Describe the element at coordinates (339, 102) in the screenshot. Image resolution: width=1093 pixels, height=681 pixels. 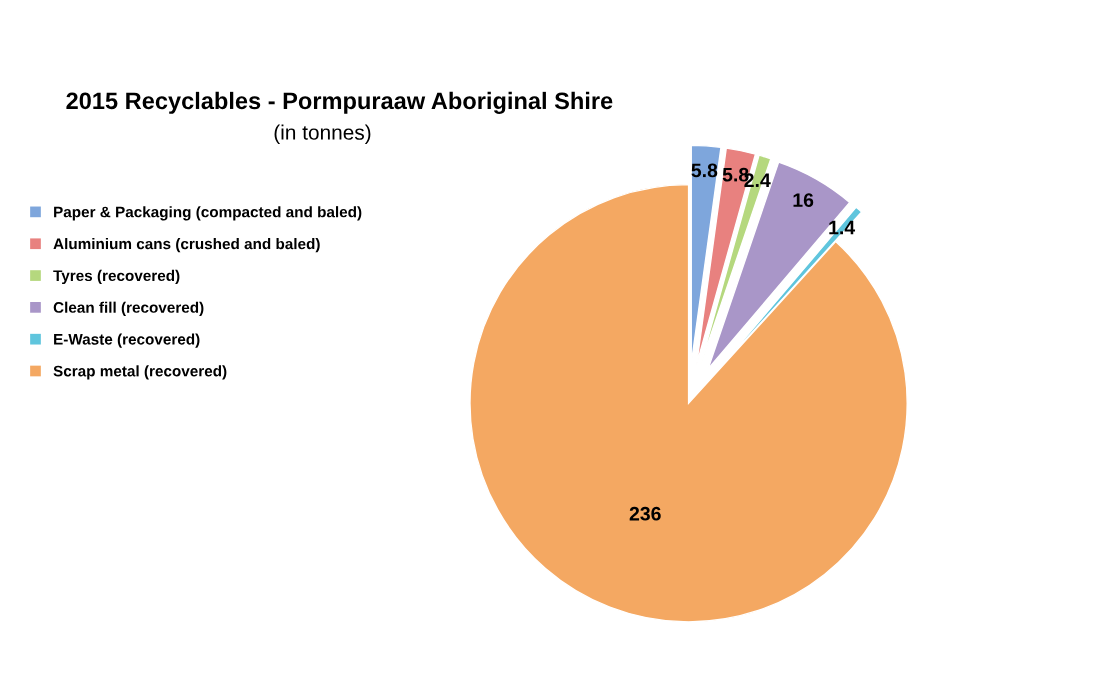
I see `chart-title: 2015 Recyclables - Pormpuraaw Aboriginal Shire` at that location.